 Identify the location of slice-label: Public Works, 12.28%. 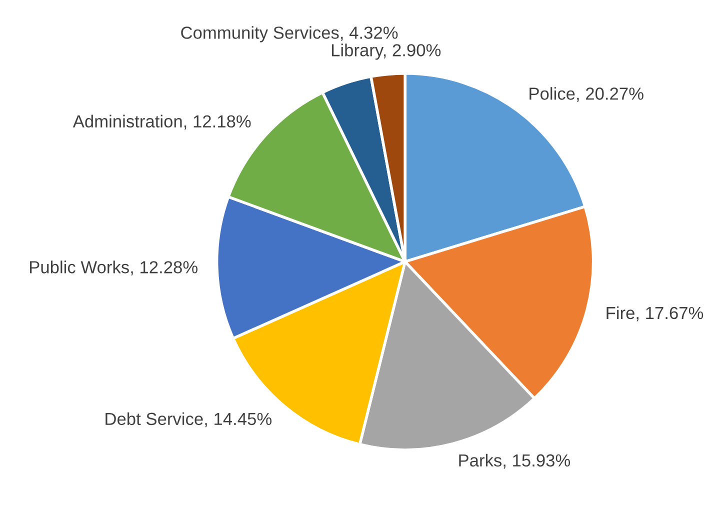
(114, 268).